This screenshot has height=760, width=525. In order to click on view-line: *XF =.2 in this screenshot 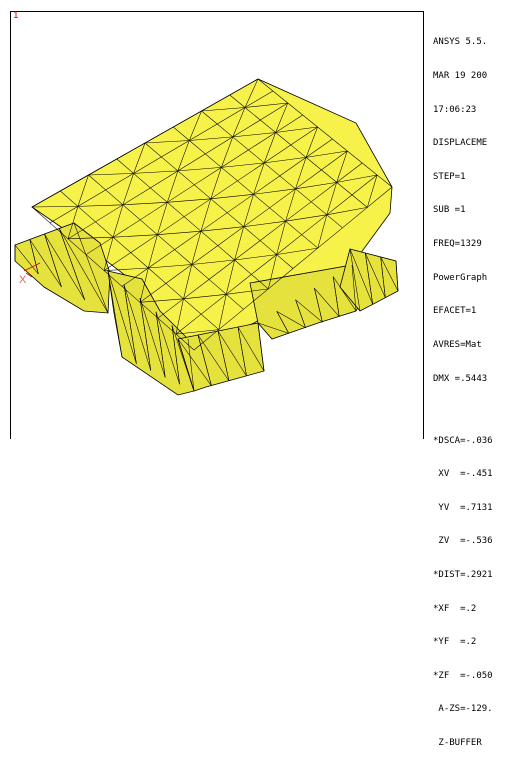, I will do `click(455, 608)`.